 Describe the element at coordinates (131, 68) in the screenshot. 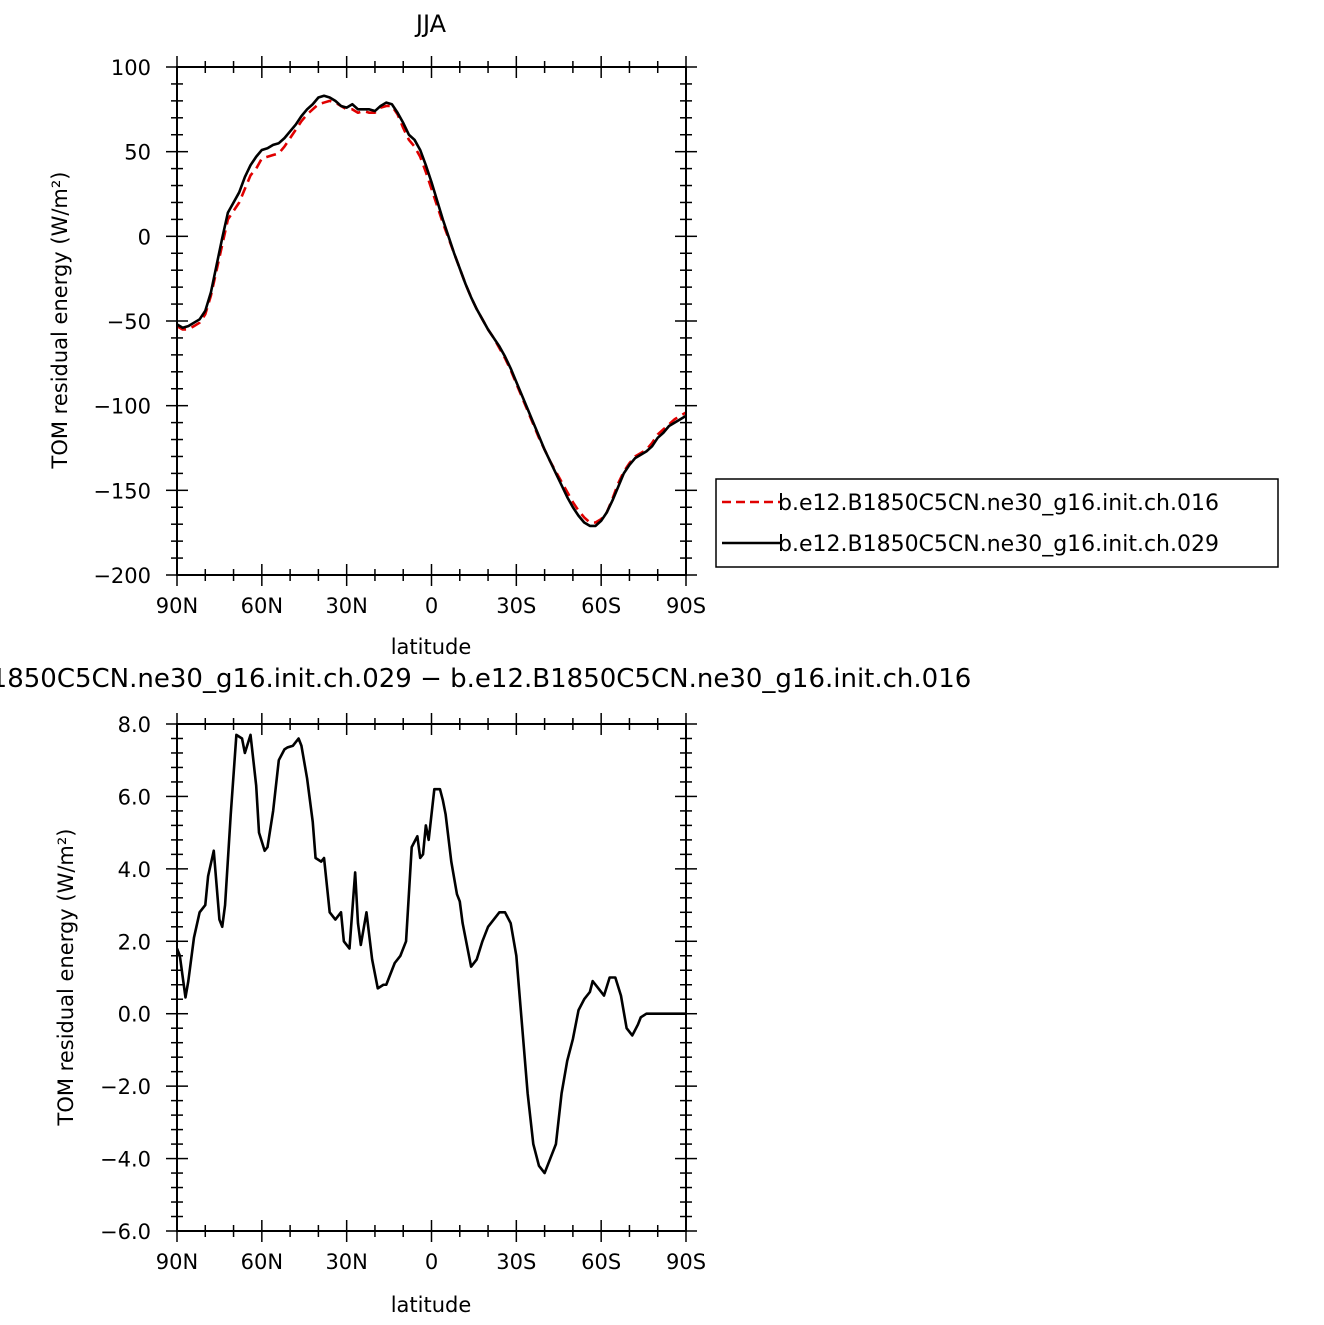

I see `top-ytick-label: 100` at that location.